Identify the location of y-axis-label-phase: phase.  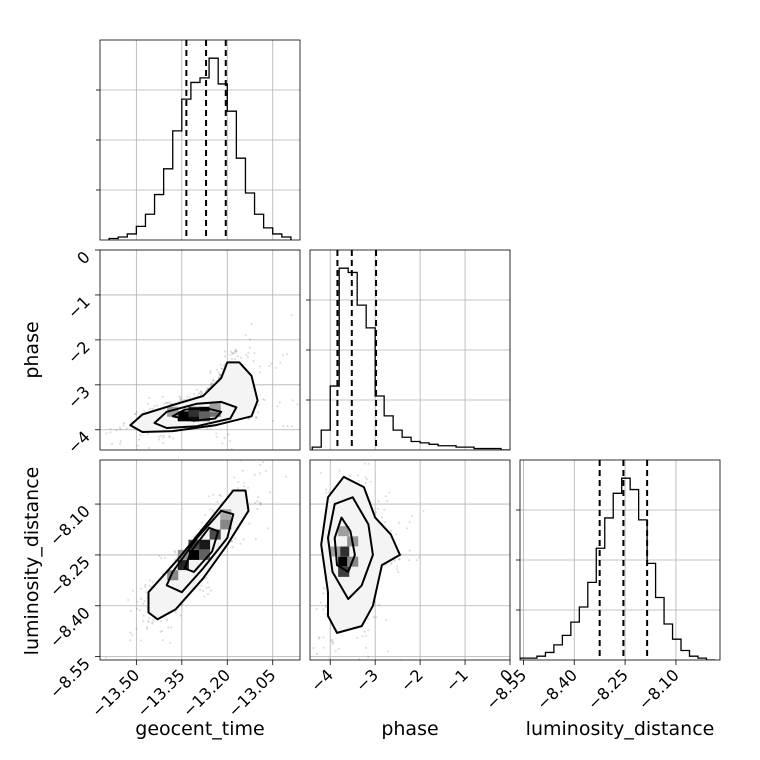
(32, 349).